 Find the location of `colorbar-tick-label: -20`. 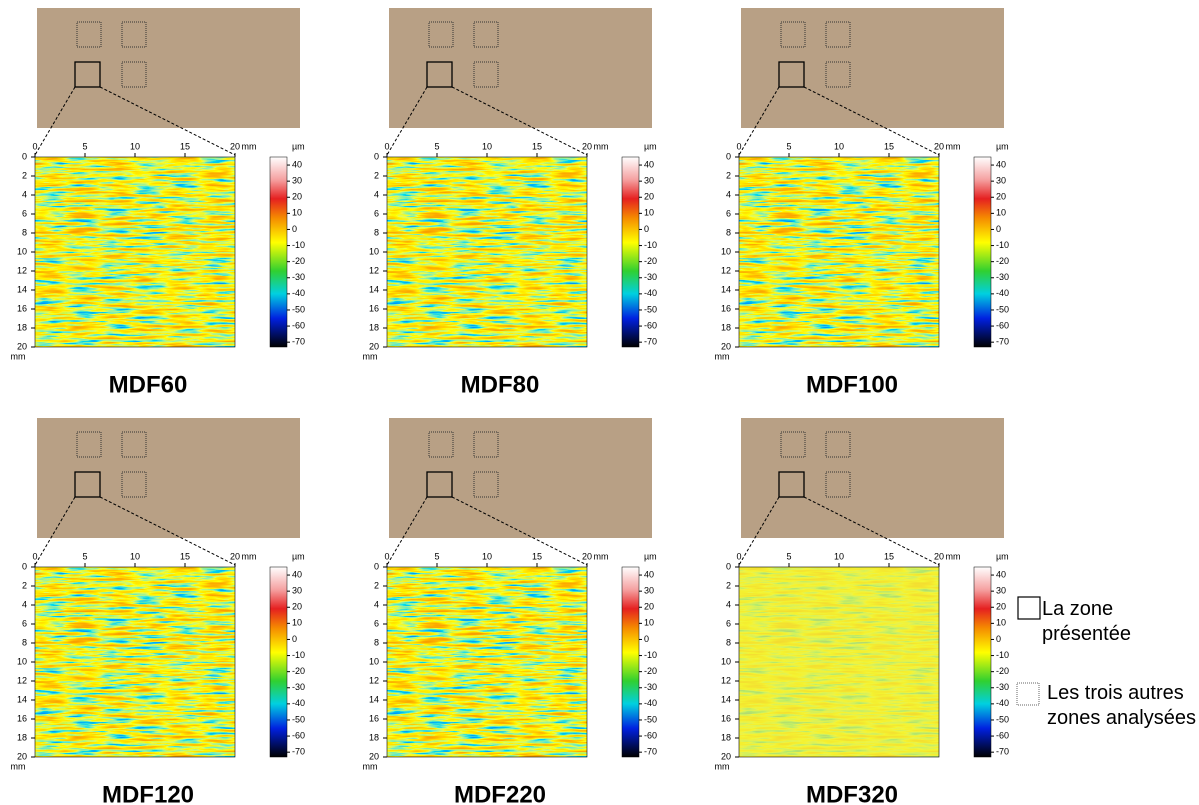

colorbar-tick-label: -20 is located at coordinates (1002, 261).